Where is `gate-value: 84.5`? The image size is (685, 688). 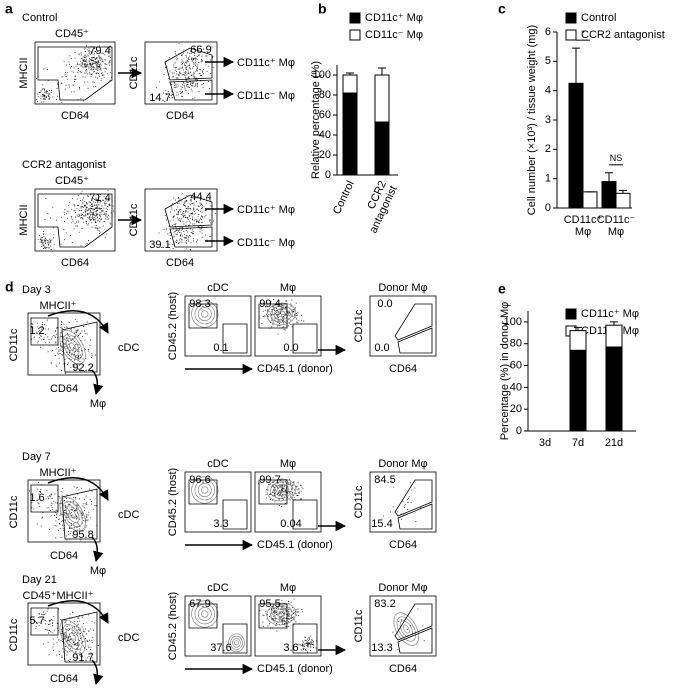 gate-value: 84.5 is located at coordinates (384, 480).